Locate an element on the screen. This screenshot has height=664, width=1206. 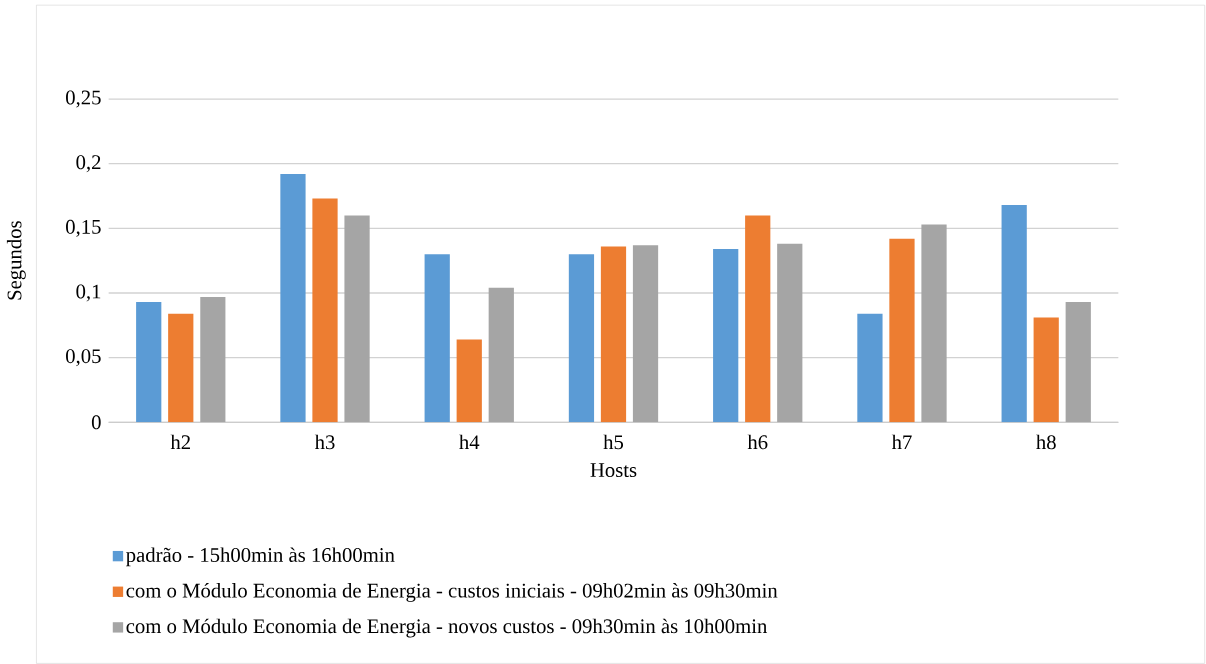
x-tick-label: h5 is located at coordinates (613, 442).